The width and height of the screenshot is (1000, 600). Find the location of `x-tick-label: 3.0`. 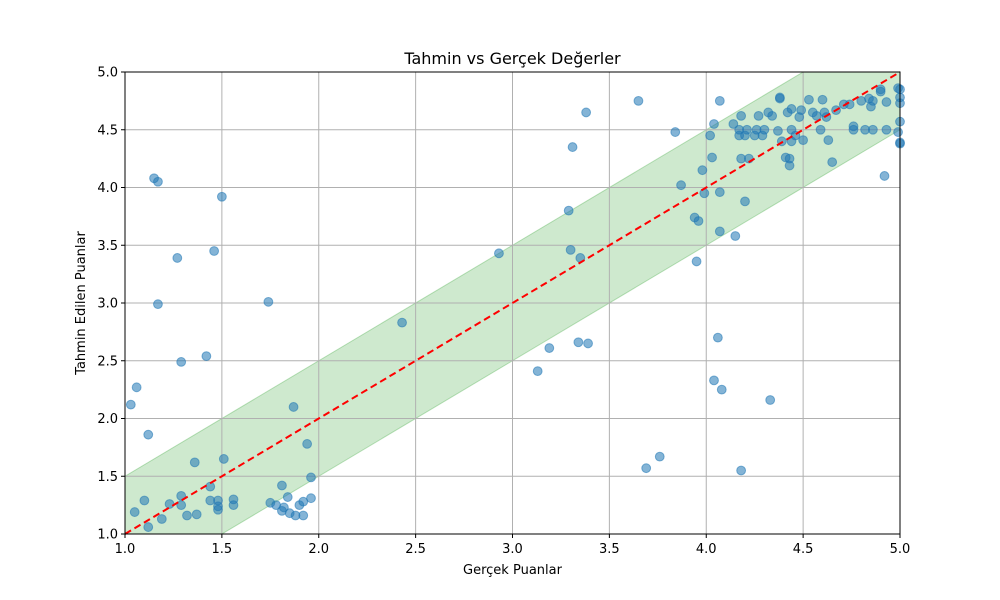

x-tick-label: 3.0 is located at coordinates (512, 549).